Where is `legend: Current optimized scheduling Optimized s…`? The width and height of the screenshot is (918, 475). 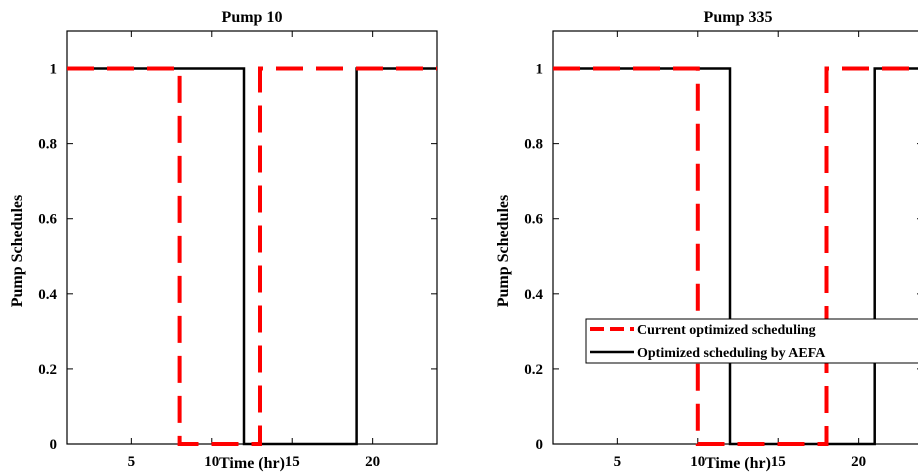
legend: Current optimized scheduling Optimized s… is located at coordinates (751, 341).